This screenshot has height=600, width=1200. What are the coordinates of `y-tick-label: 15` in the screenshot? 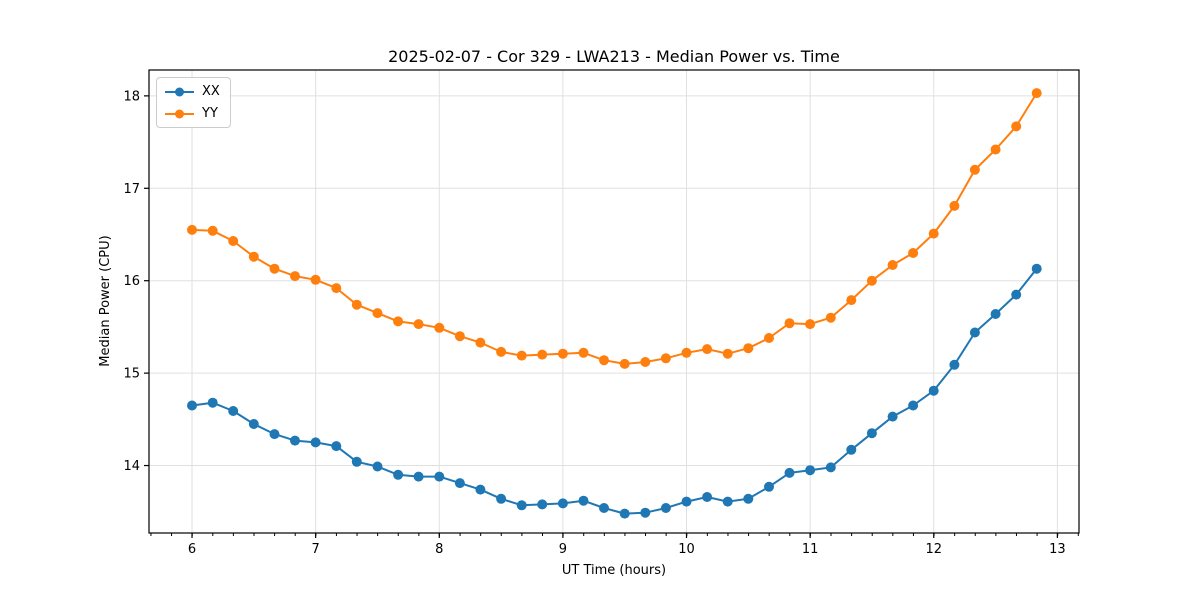 It's located at (131, 374).